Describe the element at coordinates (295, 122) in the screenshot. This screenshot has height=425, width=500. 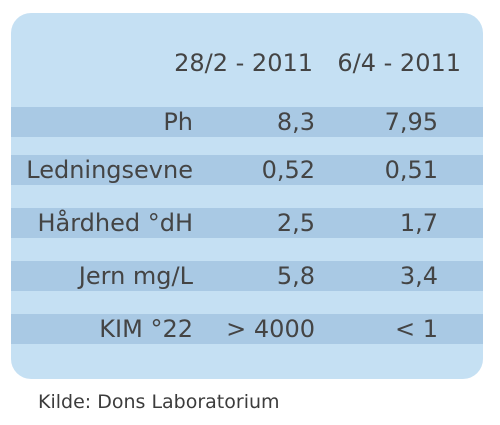
I see `ph-value-date-1: 8,3` at that location.